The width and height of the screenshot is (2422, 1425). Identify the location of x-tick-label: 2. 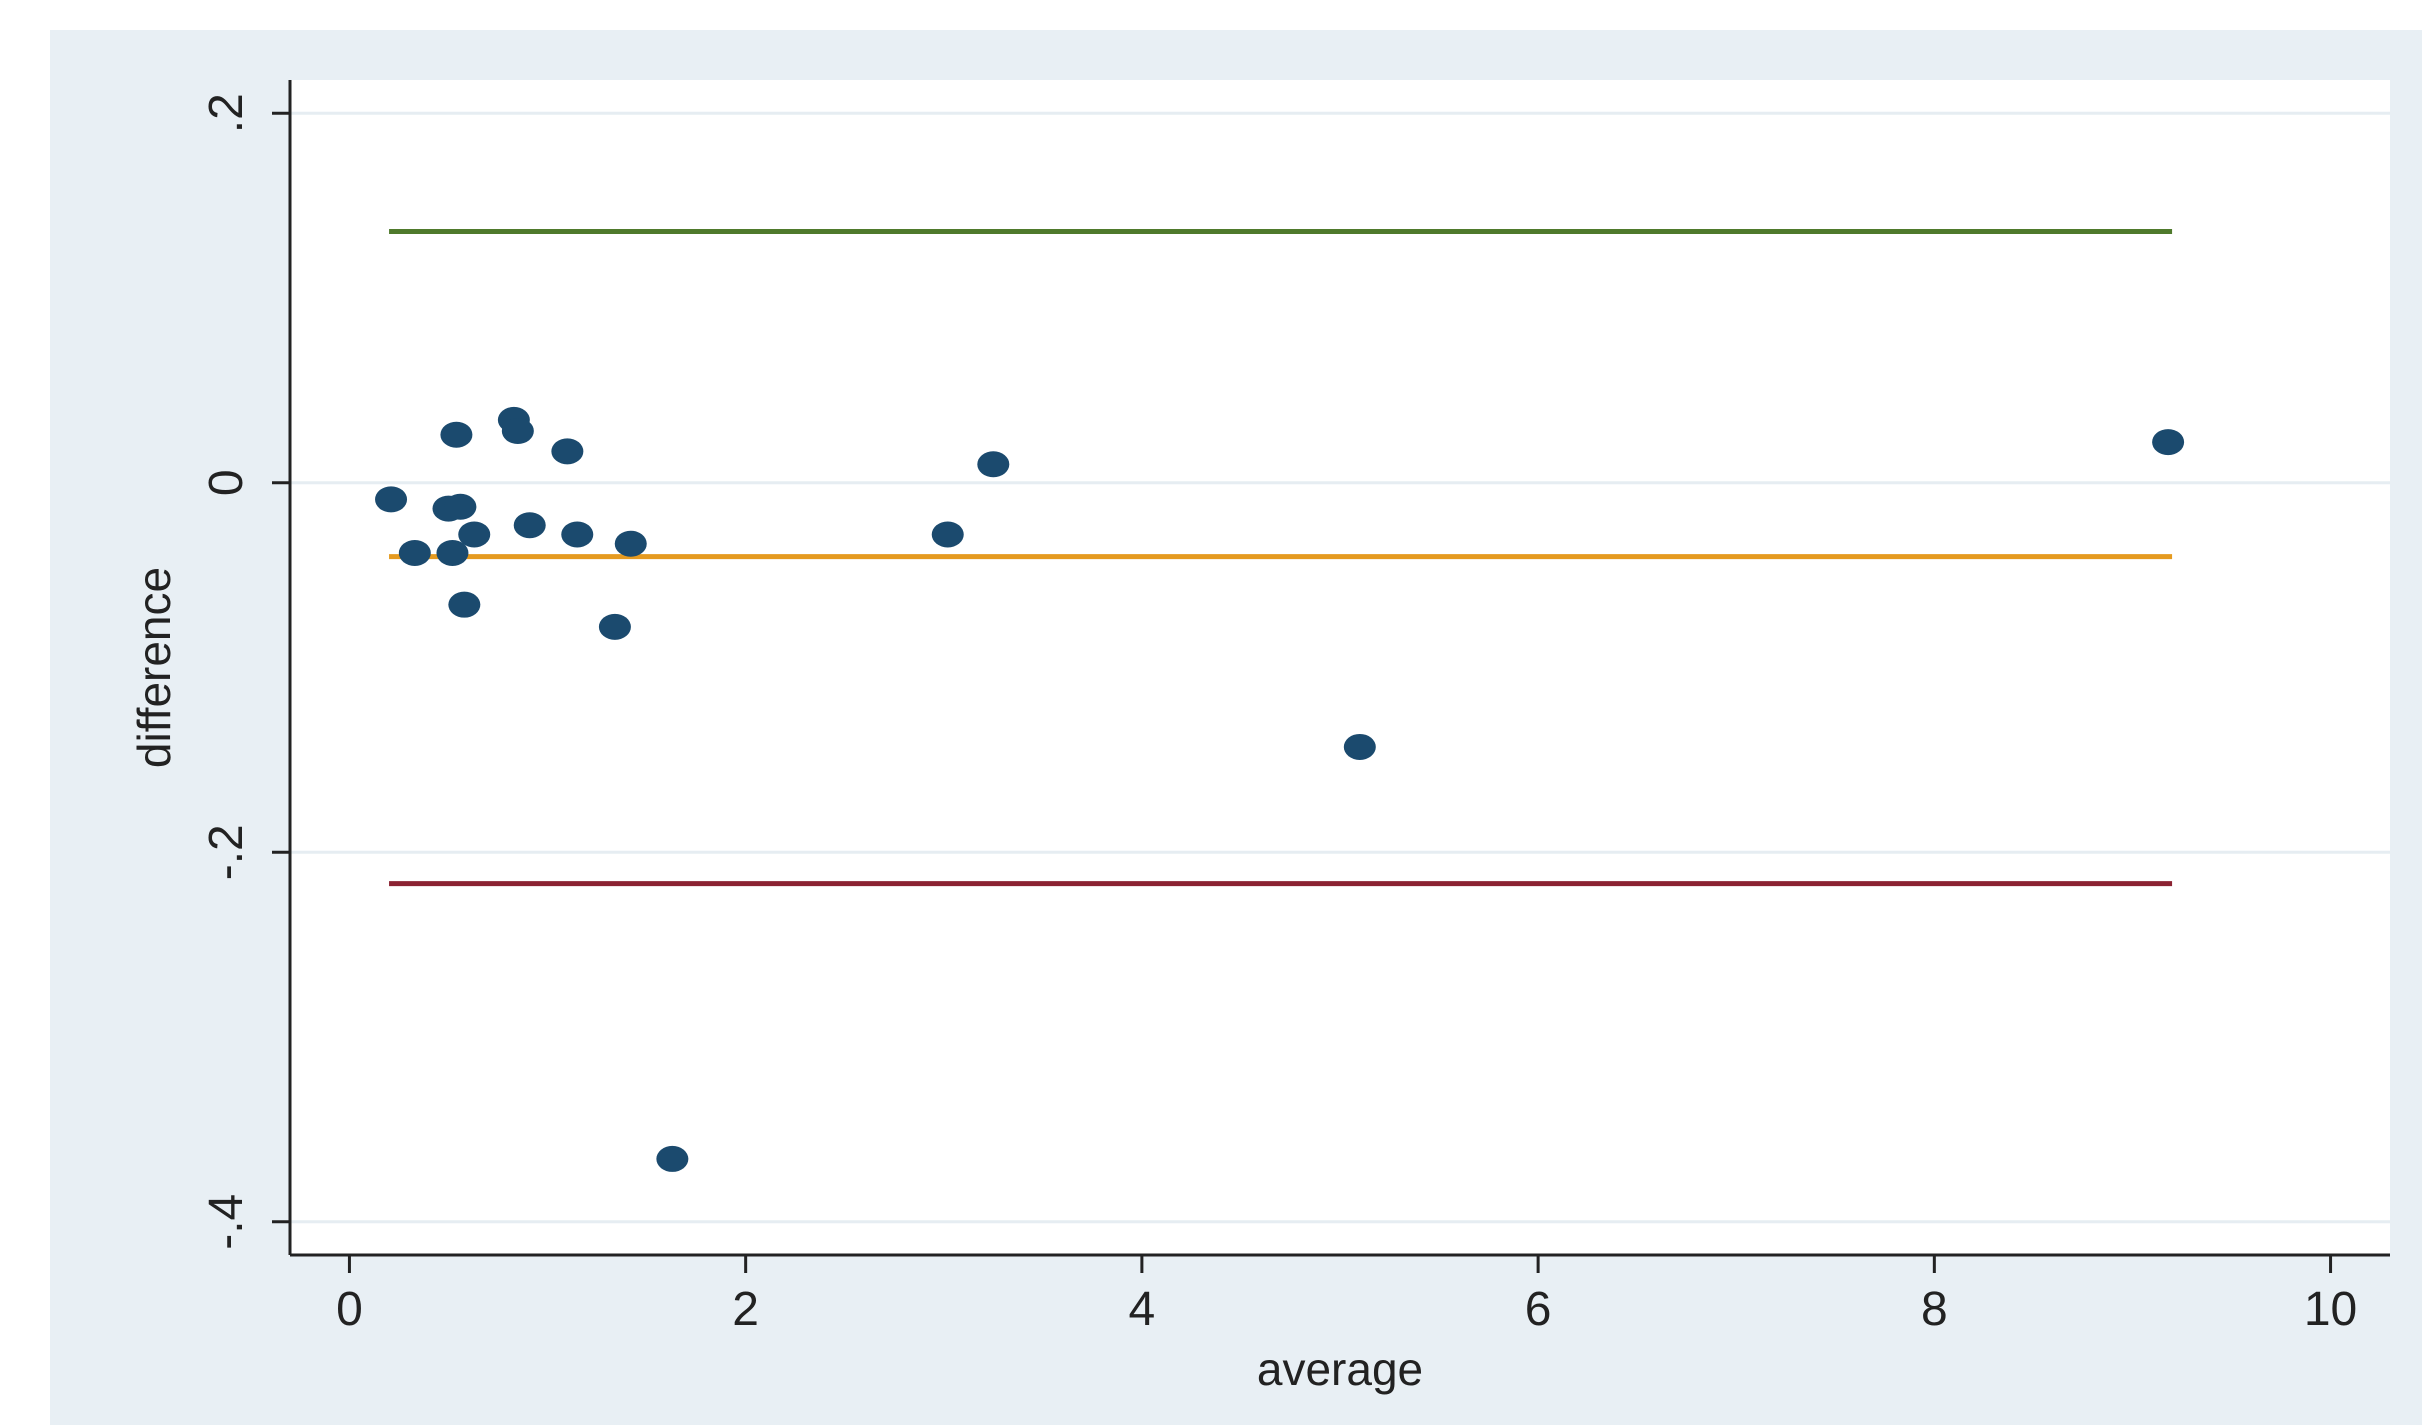
(745, 1309).